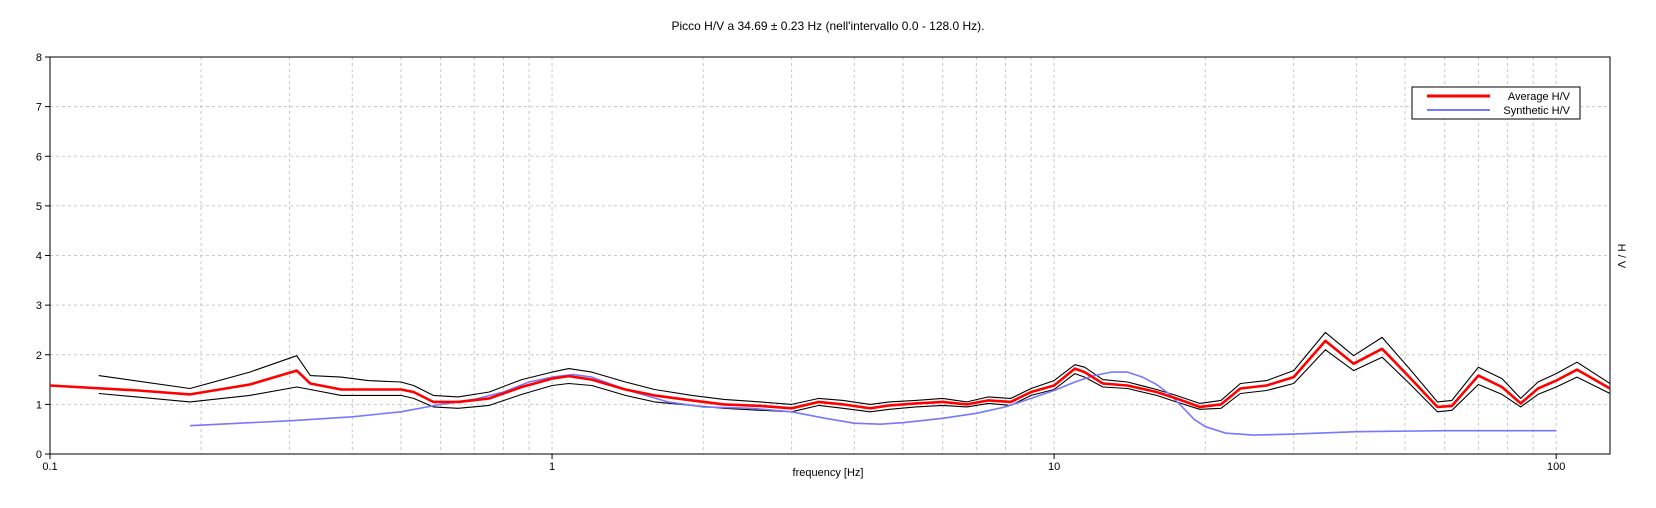 This screenshot has height=508, width=1656. What do you see at coordinates (39, 157) in the screenshot?
I see `y-tick-label: 6` at bounding box center [39, 157].